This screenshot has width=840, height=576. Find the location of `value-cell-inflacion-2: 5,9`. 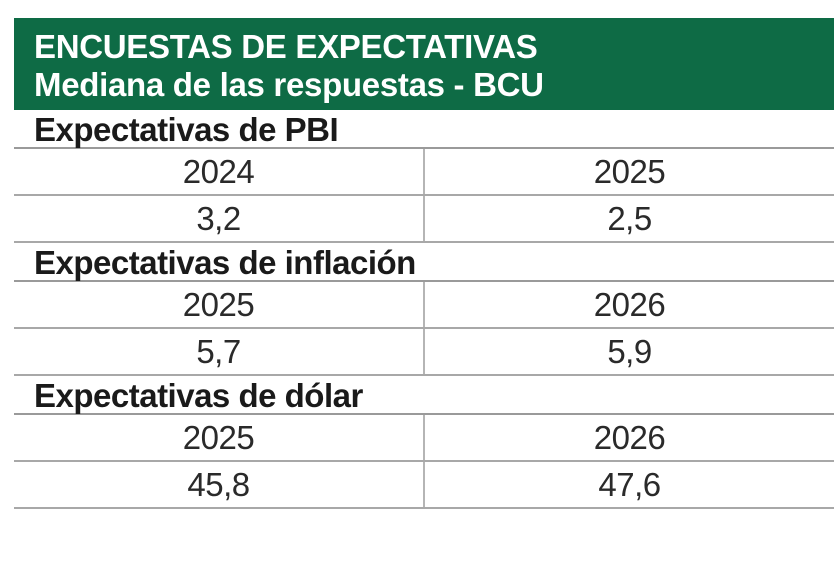

value-cell-inflacion-2: 5,9 is located at coordinates (628, 351).